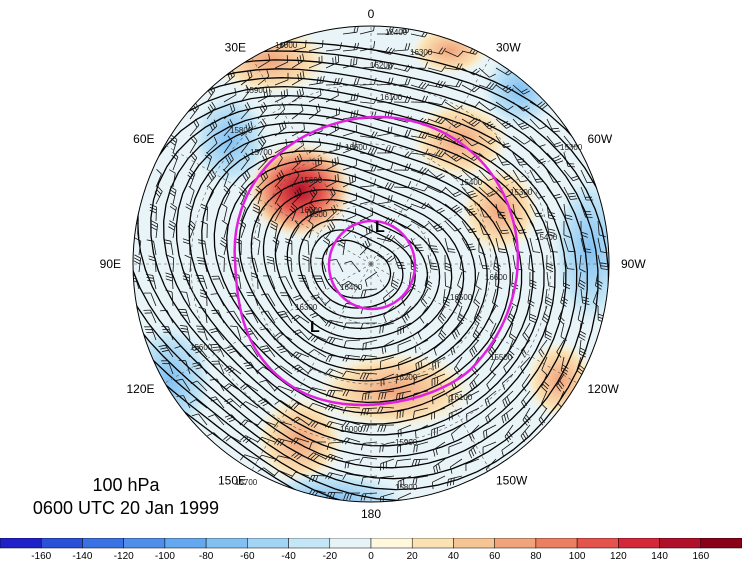 The height and width of the screenshot is (561, 742). I want to click on longitude-label: 150W, so click(512, 481).